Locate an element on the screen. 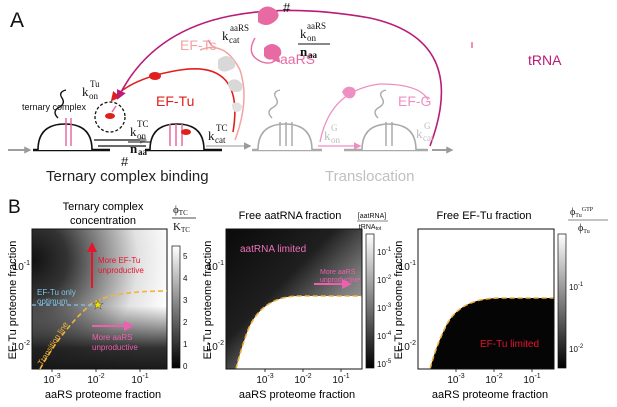  annotation-more-aars: More aaRS is located at coordinates (112, 337).